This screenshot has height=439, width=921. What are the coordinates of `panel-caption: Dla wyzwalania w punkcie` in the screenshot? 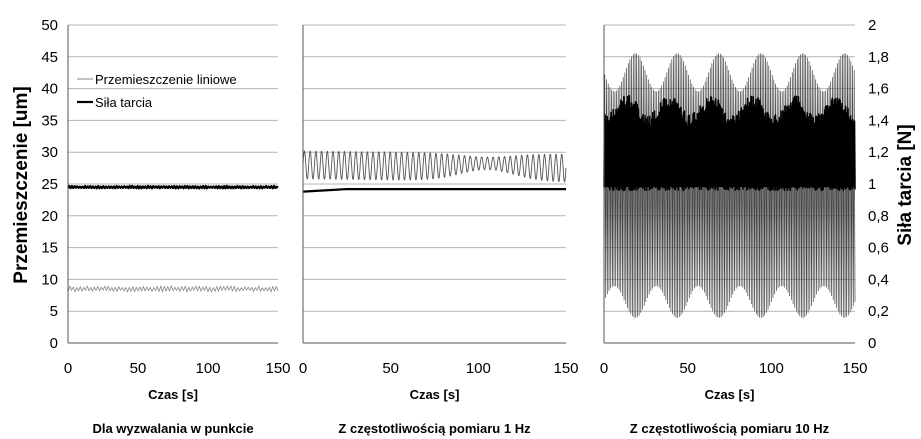 It's located at (172, 428).